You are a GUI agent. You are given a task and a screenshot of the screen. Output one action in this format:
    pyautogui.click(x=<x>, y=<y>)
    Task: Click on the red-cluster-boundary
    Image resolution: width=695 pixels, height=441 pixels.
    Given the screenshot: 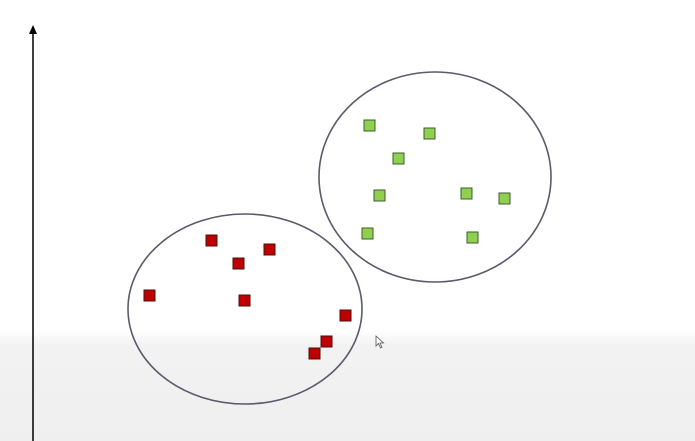 What is the action you would take?
    pyautogui.click(x=245, y=309)
    